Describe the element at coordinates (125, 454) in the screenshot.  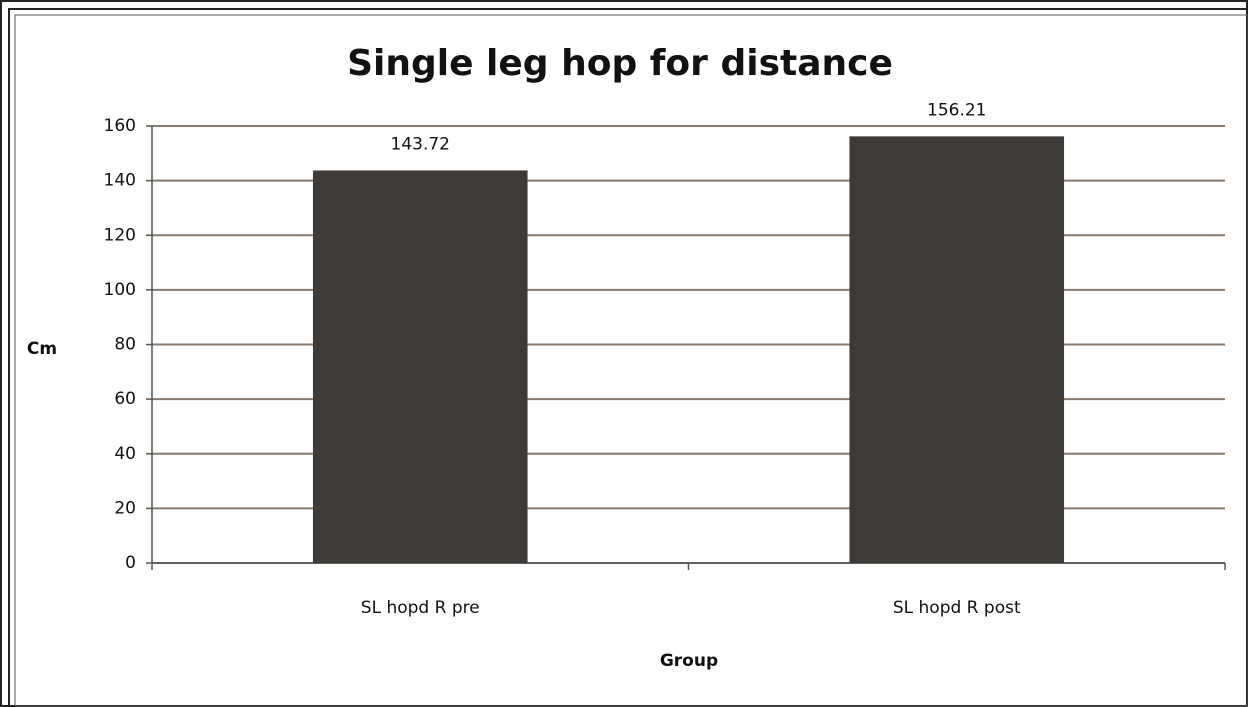
I see `y-tick-label: 40` at that location.